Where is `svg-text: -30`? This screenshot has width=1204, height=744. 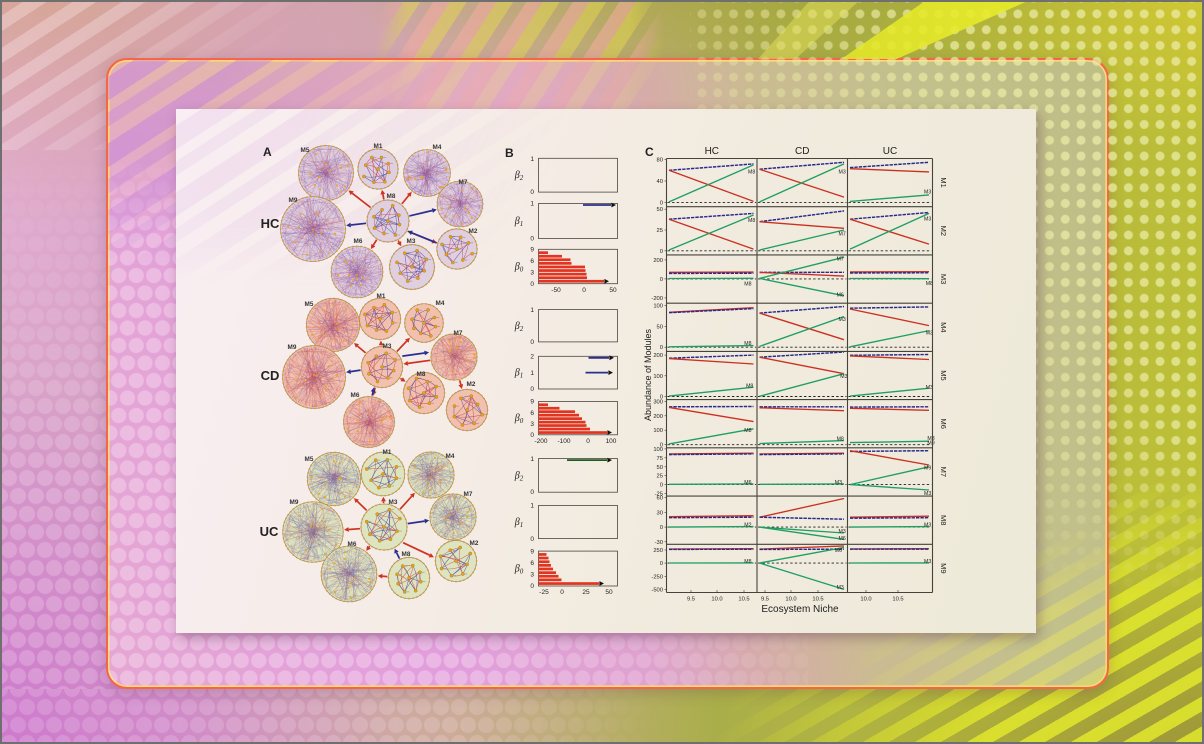
svg-text: -30 is located at coordinates (659, 543).